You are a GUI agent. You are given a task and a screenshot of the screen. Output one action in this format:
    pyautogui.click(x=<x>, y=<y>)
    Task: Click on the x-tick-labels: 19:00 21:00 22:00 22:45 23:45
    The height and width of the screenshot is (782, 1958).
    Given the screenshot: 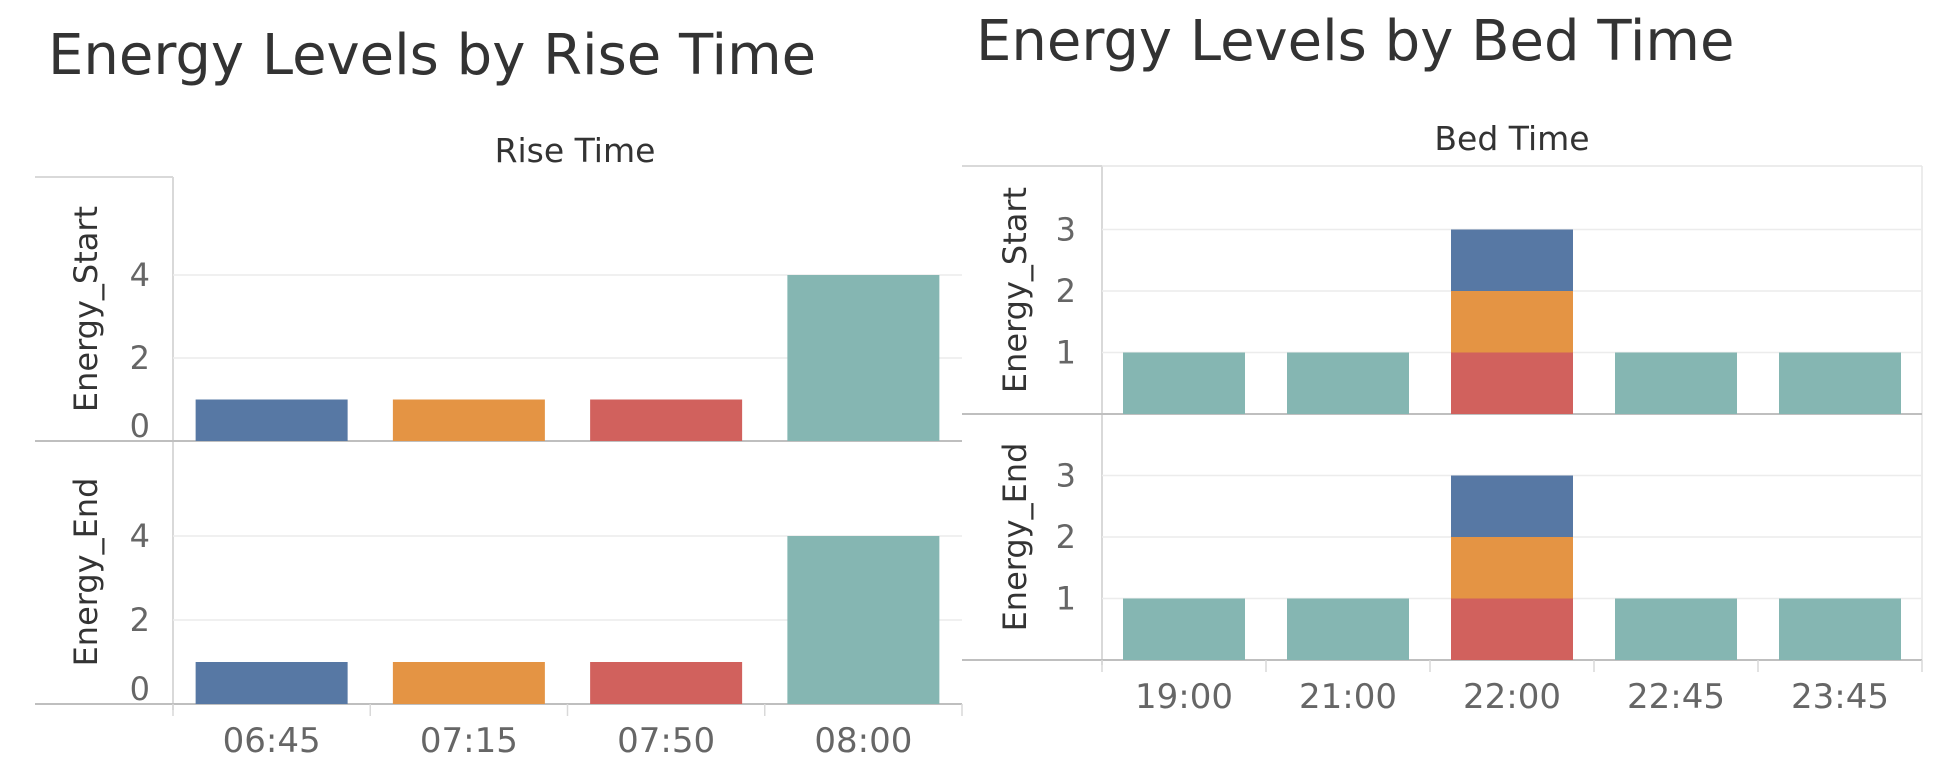 What is the action you would take?
    pyautogui.click(x=1512, y=697)
    